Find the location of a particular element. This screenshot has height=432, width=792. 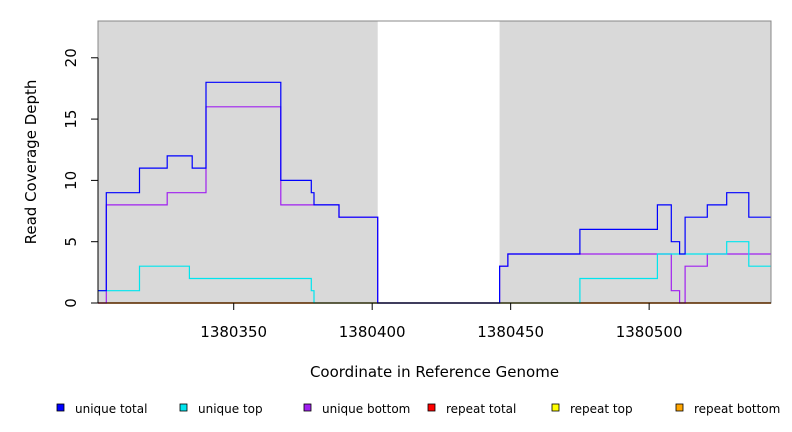

y-tick-label: 5 is located at coordinates (71, 242).